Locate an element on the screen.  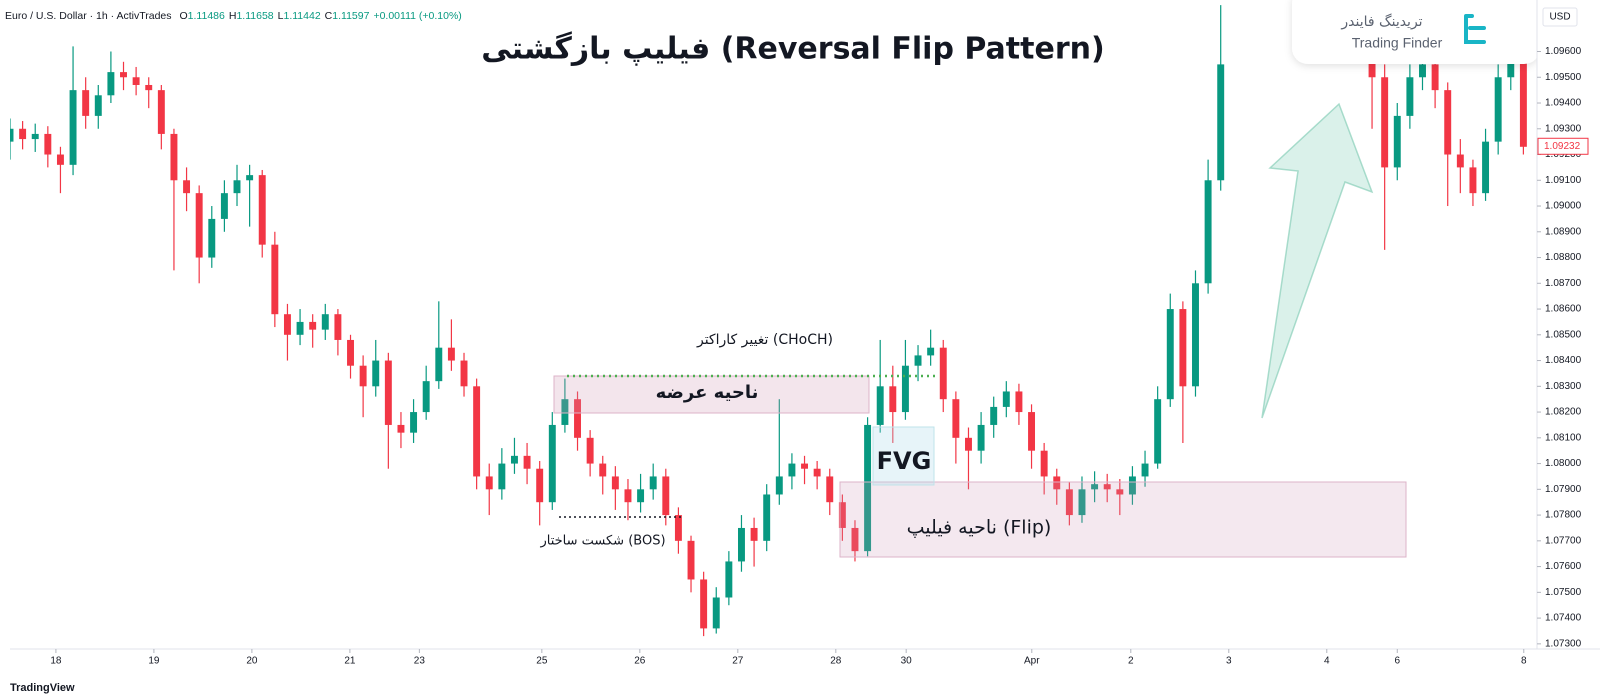
logo-card is located at coordinates (1416, 32).